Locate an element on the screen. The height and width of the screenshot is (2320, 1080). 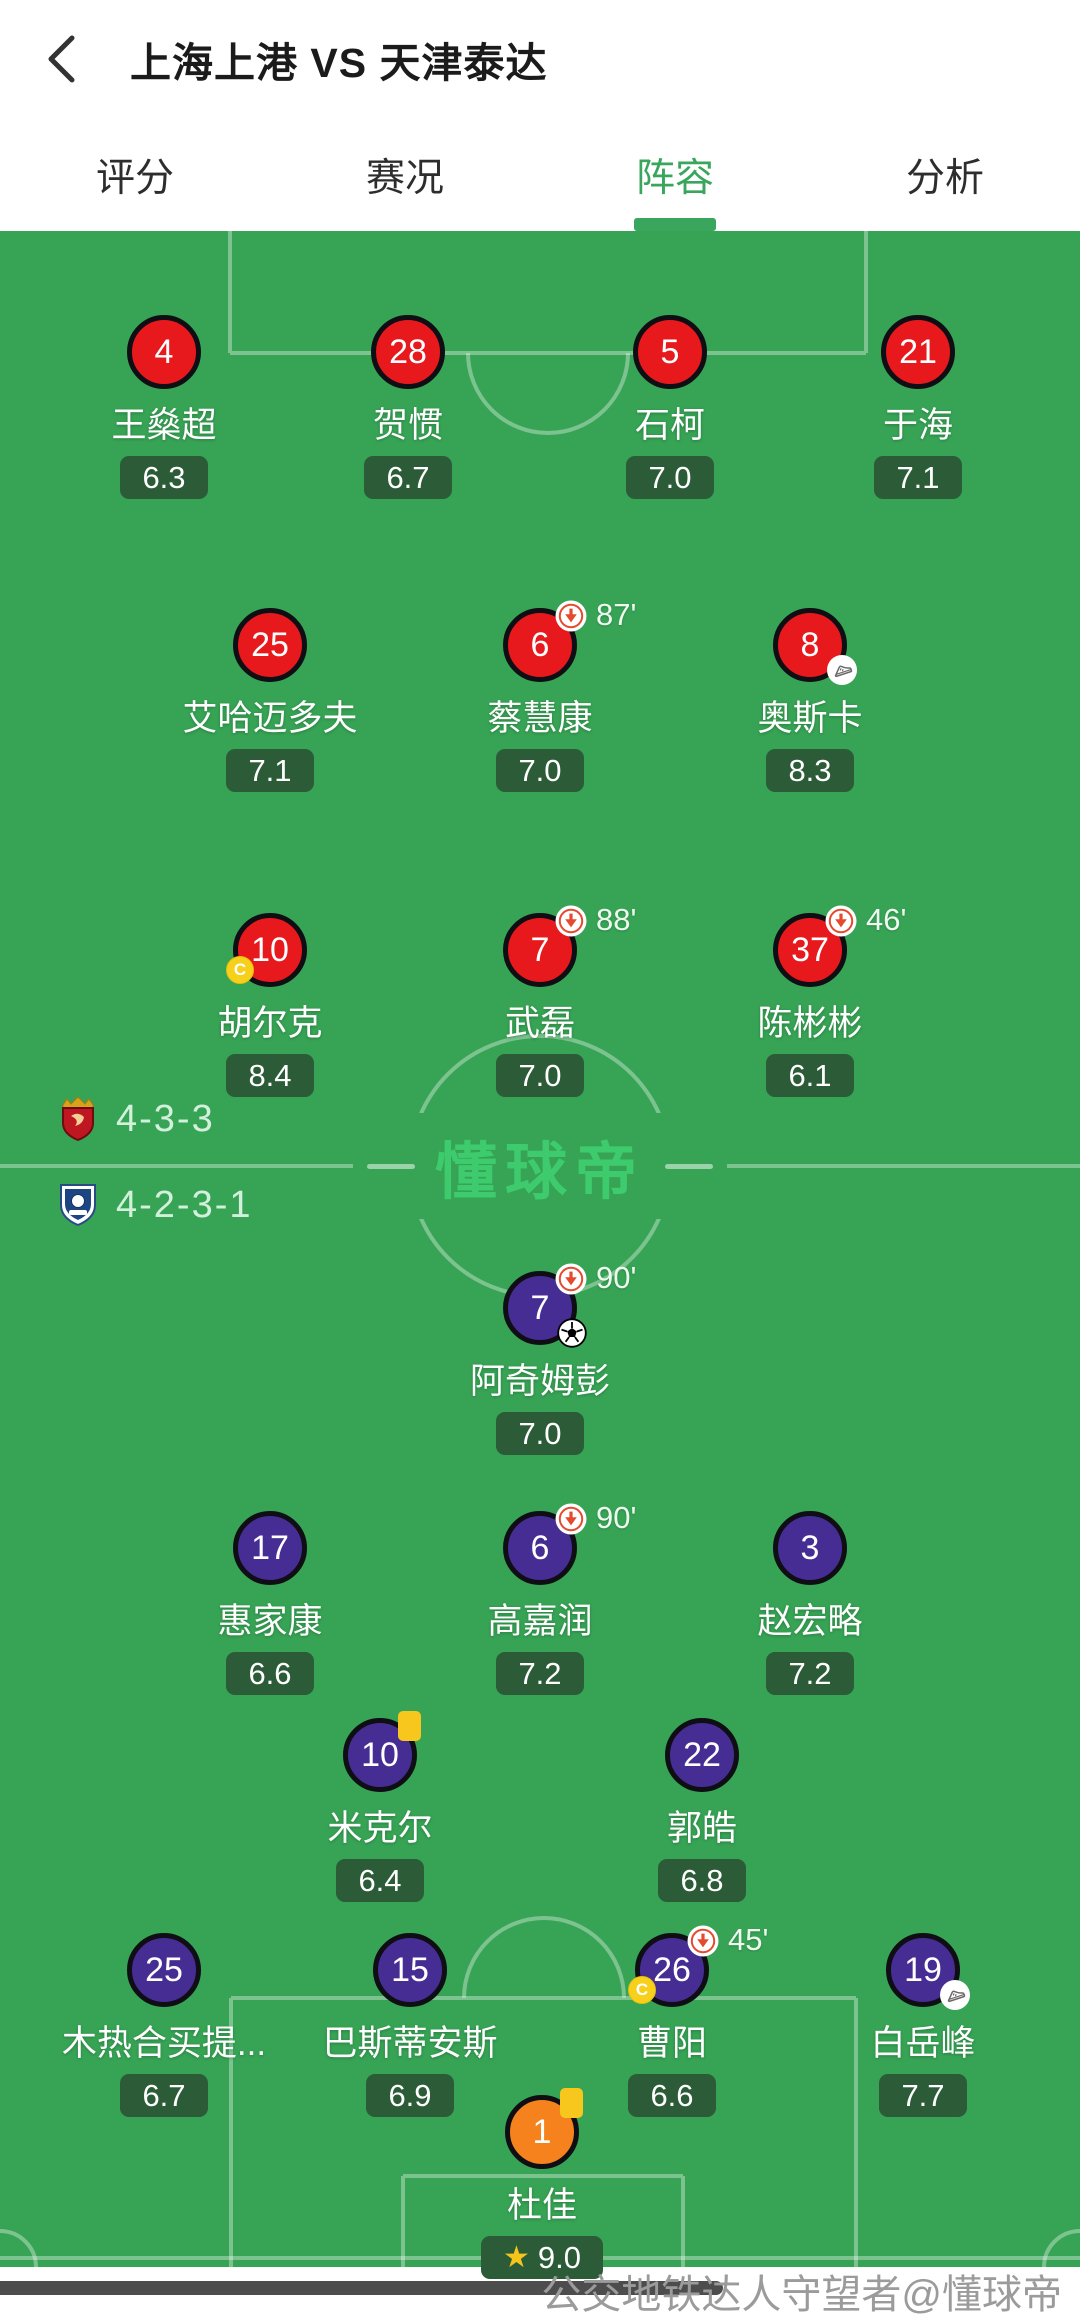
player-number: 6 is located at coordinates (540, 645).